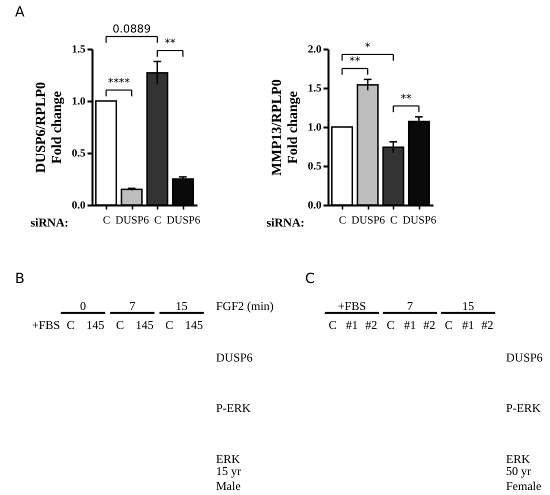  Describe the element at coordinates (46, 325) in the screenshot. I see `category-label: +FBS` at that location.